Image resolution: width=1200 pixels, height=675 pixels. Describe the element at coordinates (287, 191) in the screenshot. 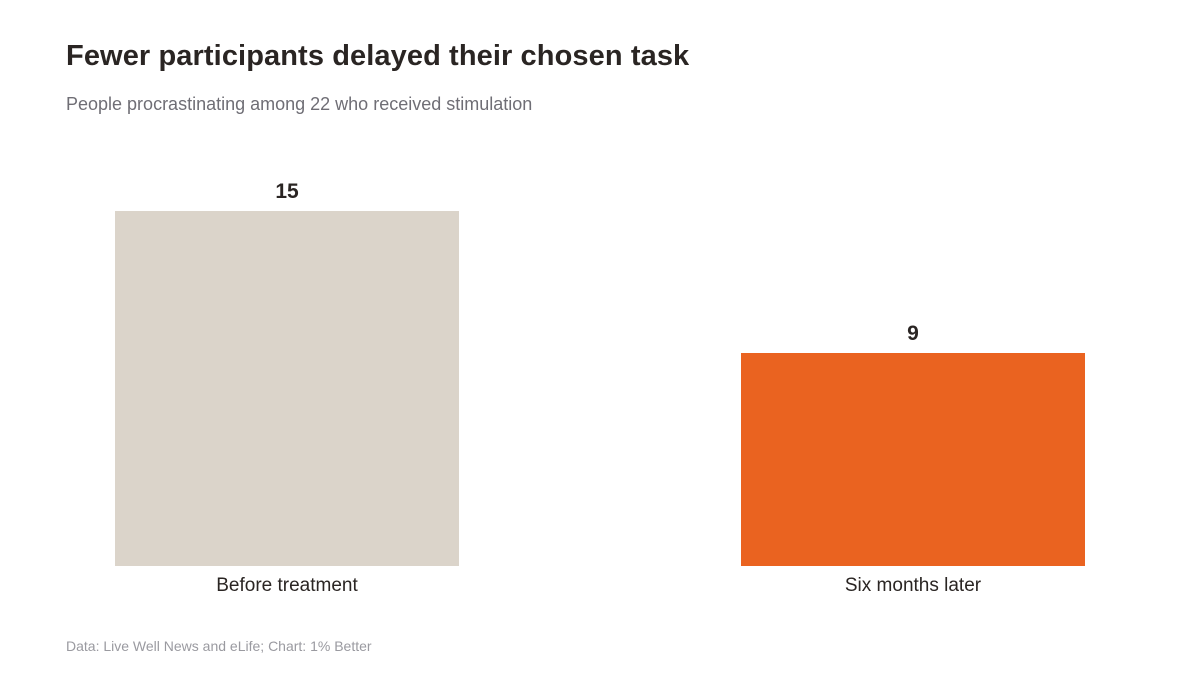

I see `bar-value-label-0: 15` at that location.